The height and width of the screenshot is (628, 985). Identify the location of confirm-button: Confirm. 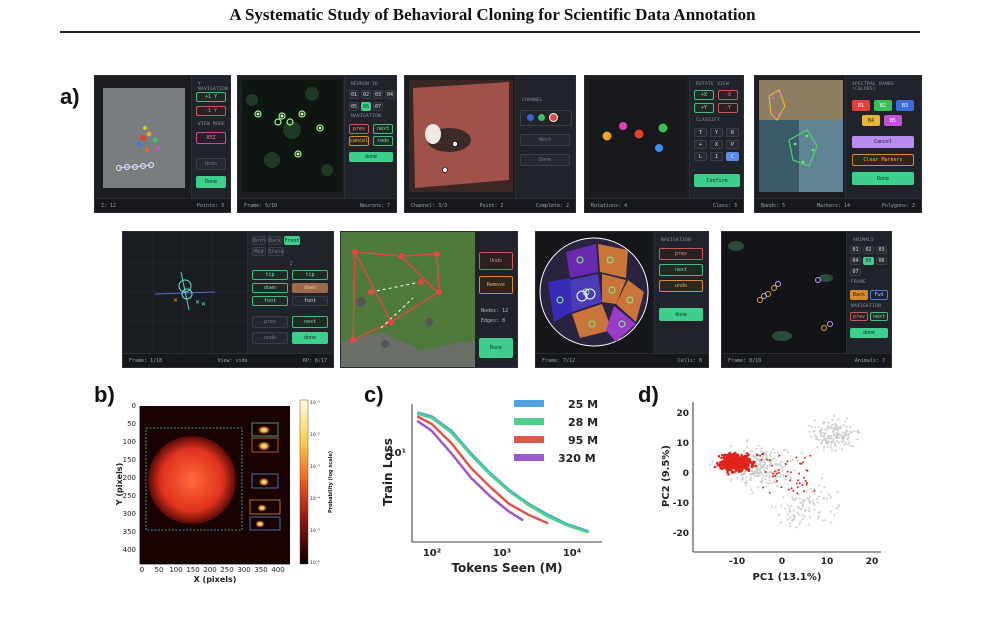
(717, 180).